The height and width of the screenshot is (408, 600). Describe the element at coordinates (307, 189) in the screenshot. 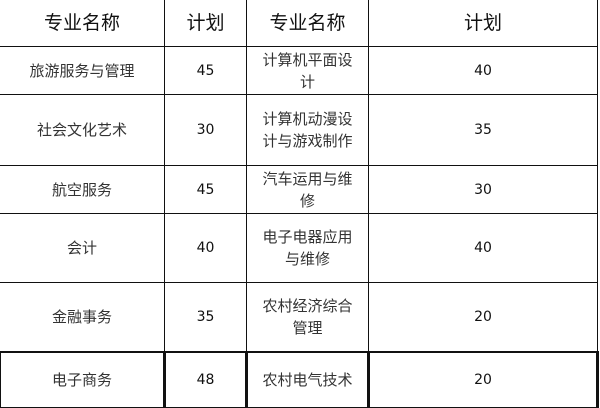

I see `major-name: 汽车运用与维修` at that location.